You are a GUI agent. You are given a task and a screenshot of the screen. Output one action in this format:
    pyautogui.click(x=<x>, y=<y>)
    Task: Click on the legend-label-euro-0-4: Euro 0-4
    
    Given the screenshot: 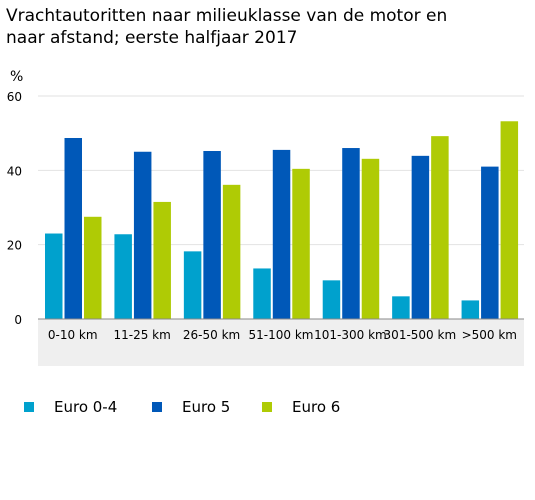 What is the action you would take?
    pyautogui.click(x=86, y=407)
    